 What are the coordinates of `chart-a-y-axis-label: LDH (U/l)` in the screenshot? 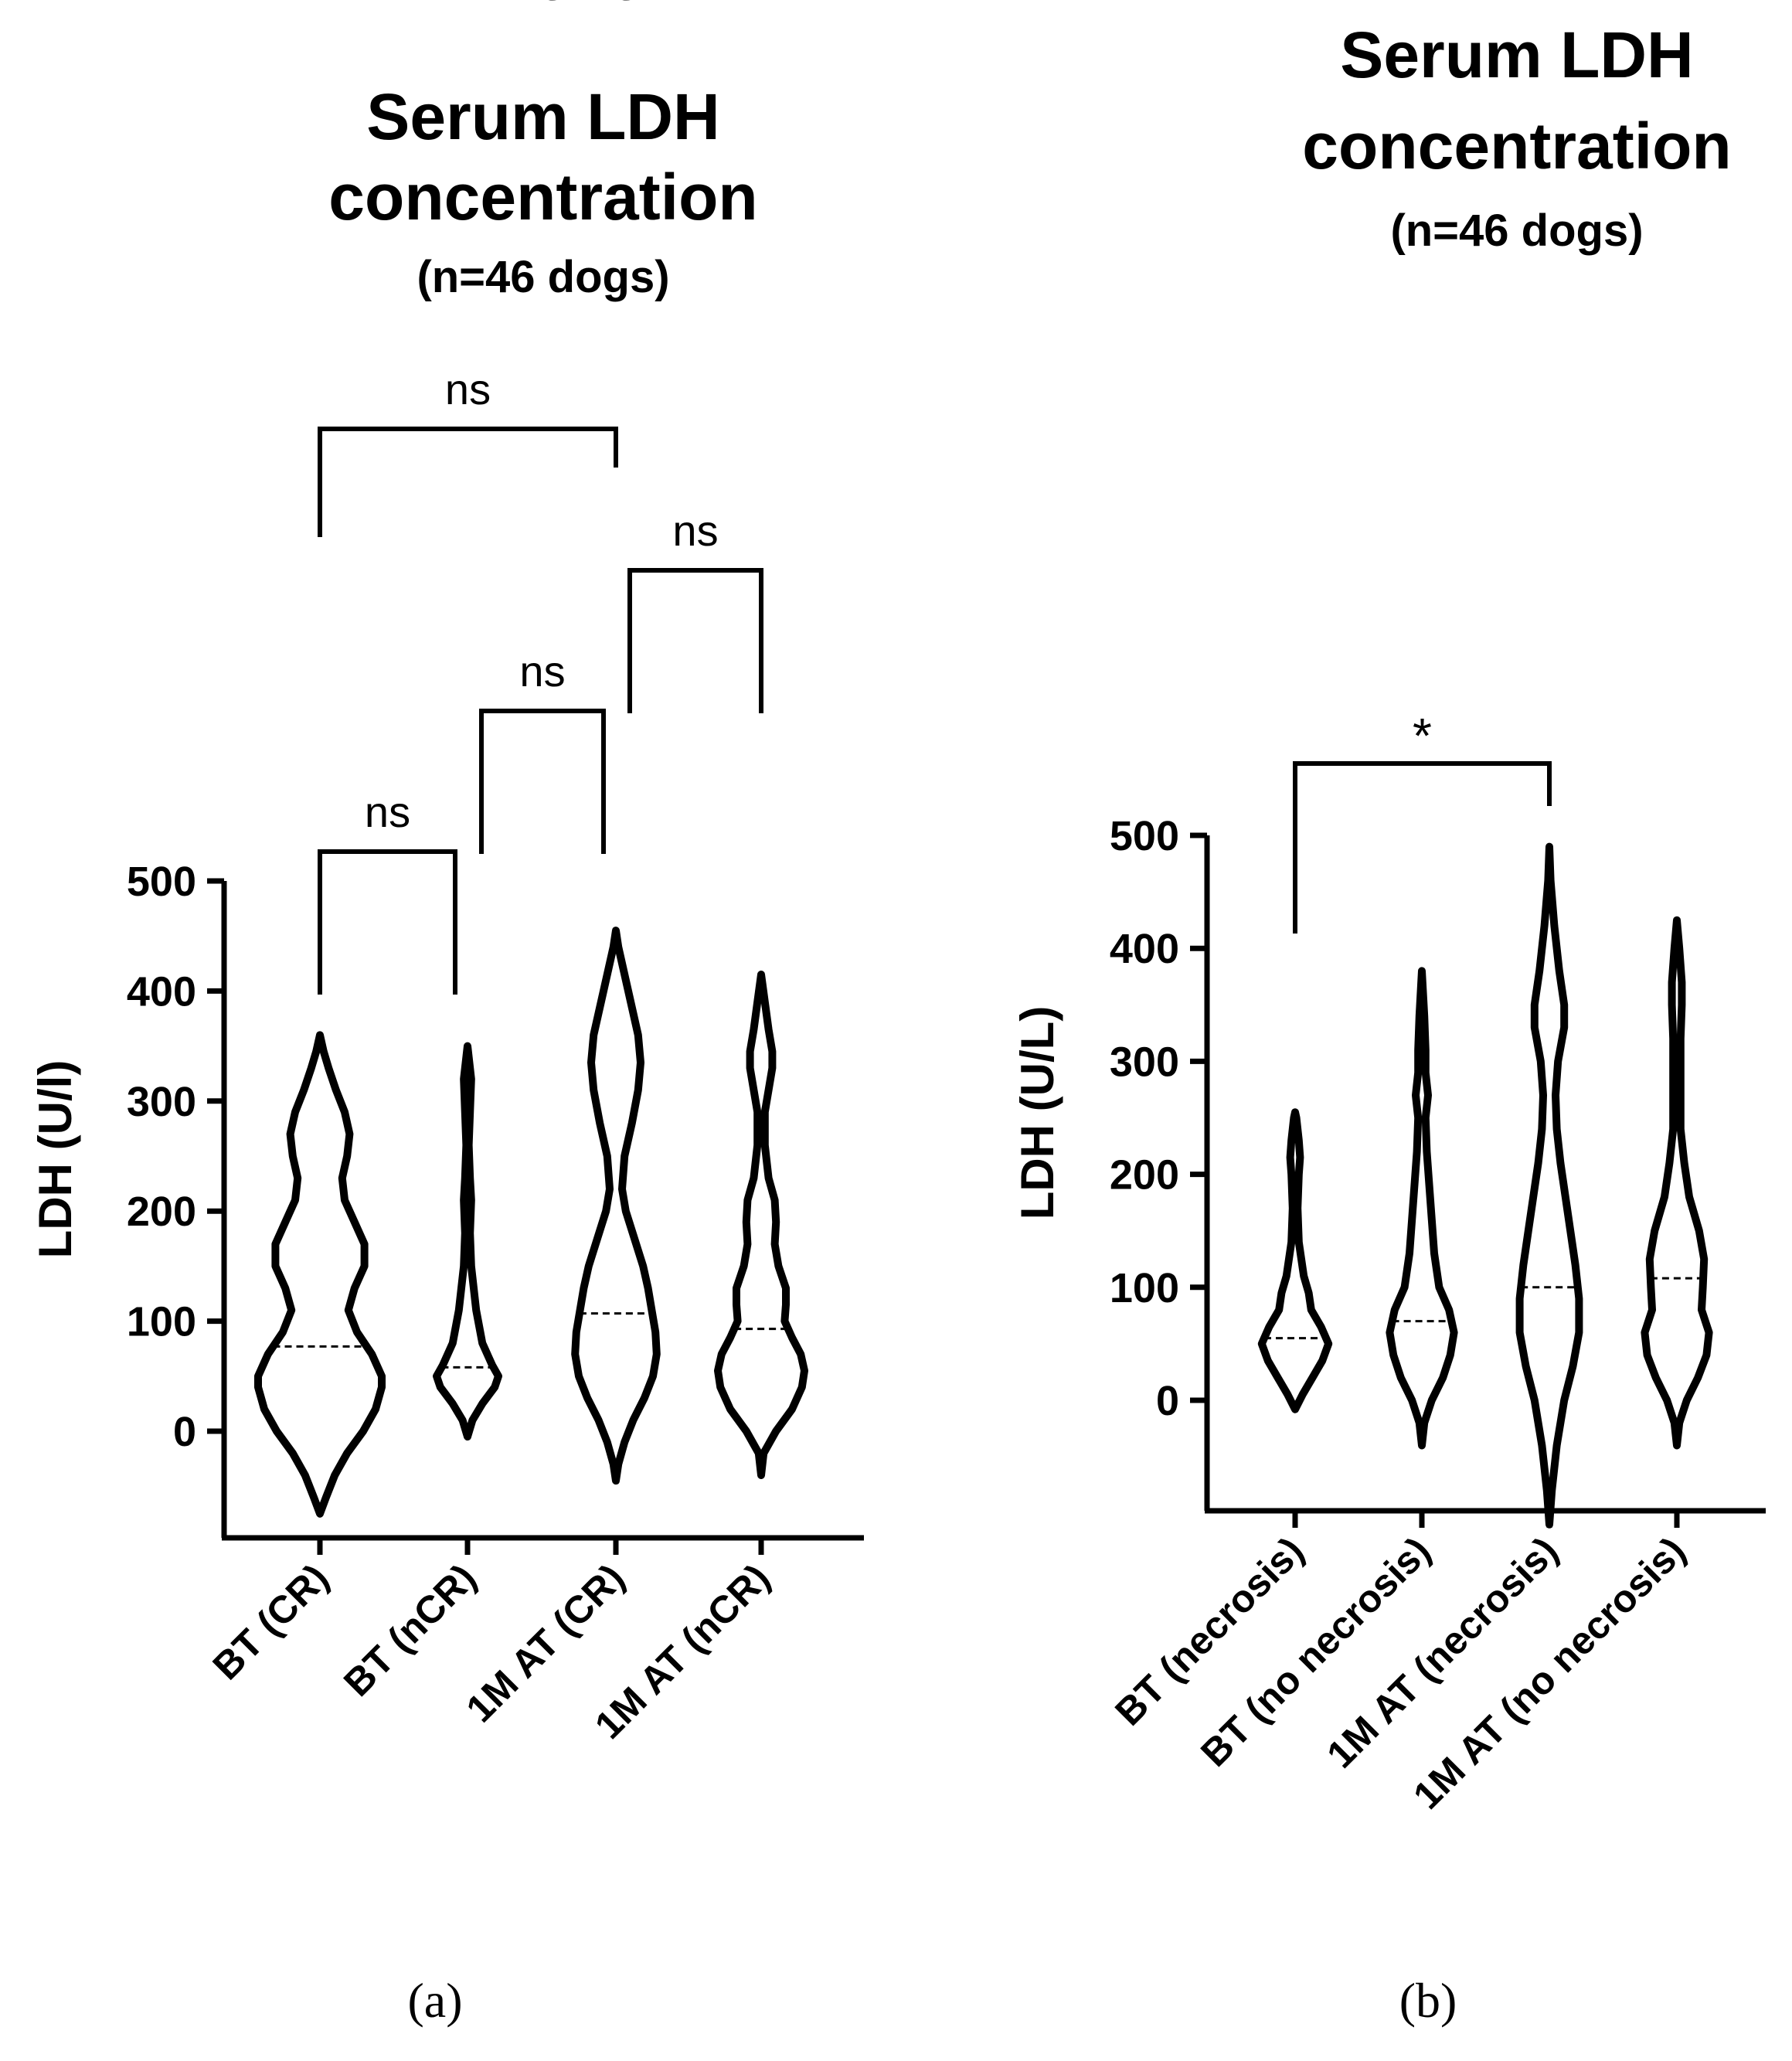 It's located at (55, 1159).